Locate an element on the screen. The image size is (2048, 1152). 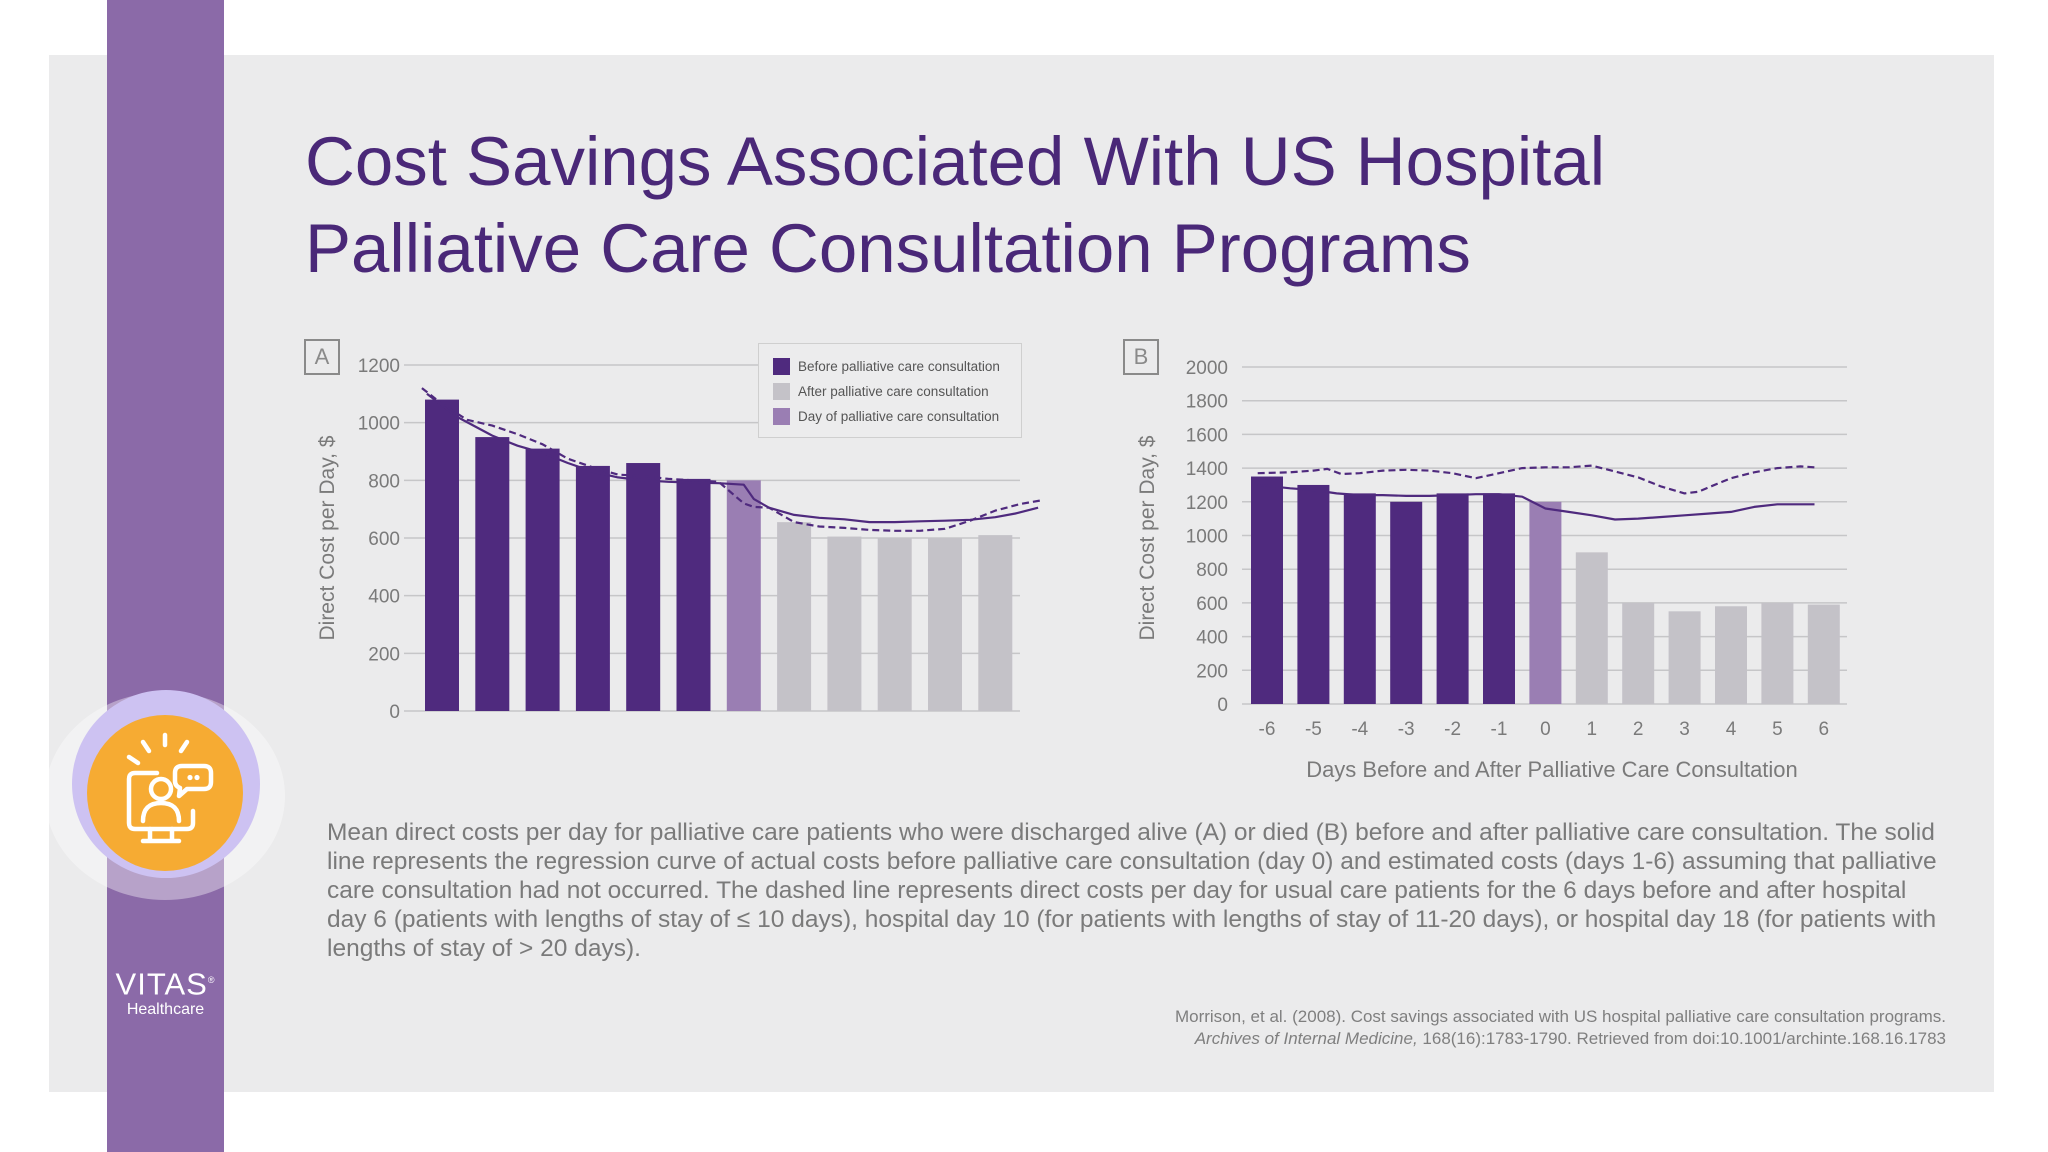
legend-item-day-of: Day of palliative care consultation is located at coordinates (897, 416).